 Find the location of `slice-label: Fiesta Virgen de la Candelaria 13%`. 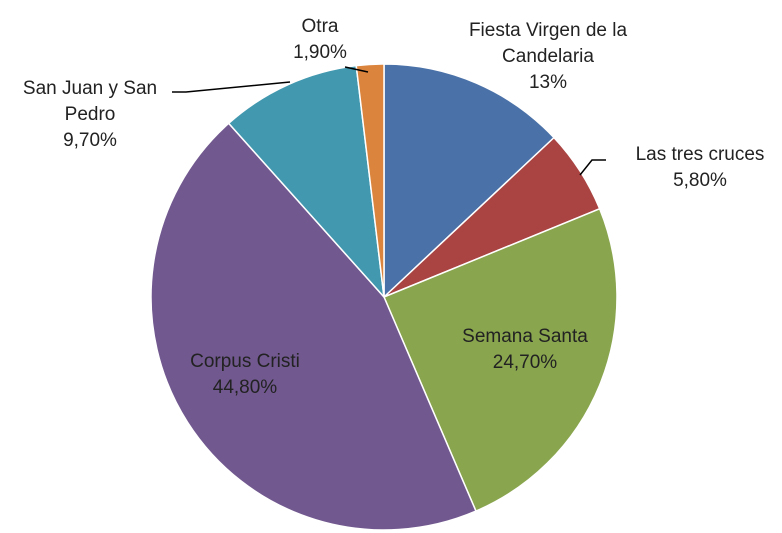

slice-label: Fiesta Virgen de la Candelaria 13% is located at coordinates (548, 57).